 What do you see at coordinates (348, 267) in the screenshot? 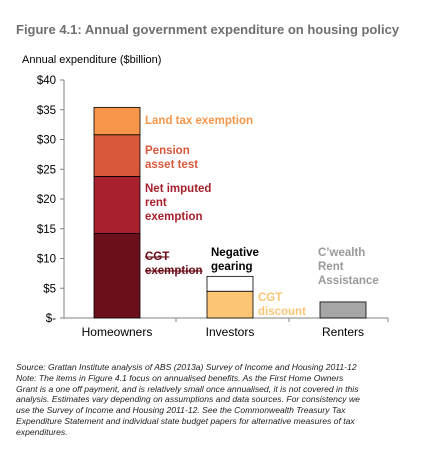
I see `segment-label: C’wealth Rent Assistance` at bounding box center [348, 267].